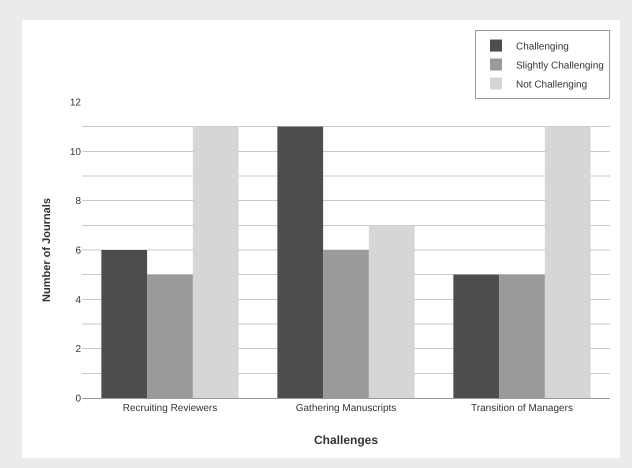  Describe the element at coordinates (78, 251) in the screenshot. I see `y-tick-label: 6` at that location.